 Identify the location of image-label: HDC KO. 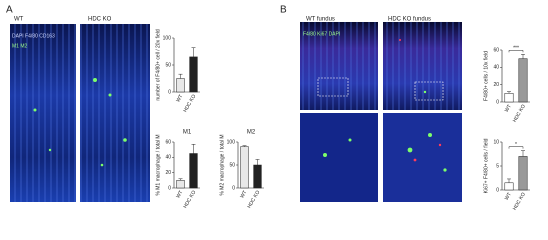
(100, 20).